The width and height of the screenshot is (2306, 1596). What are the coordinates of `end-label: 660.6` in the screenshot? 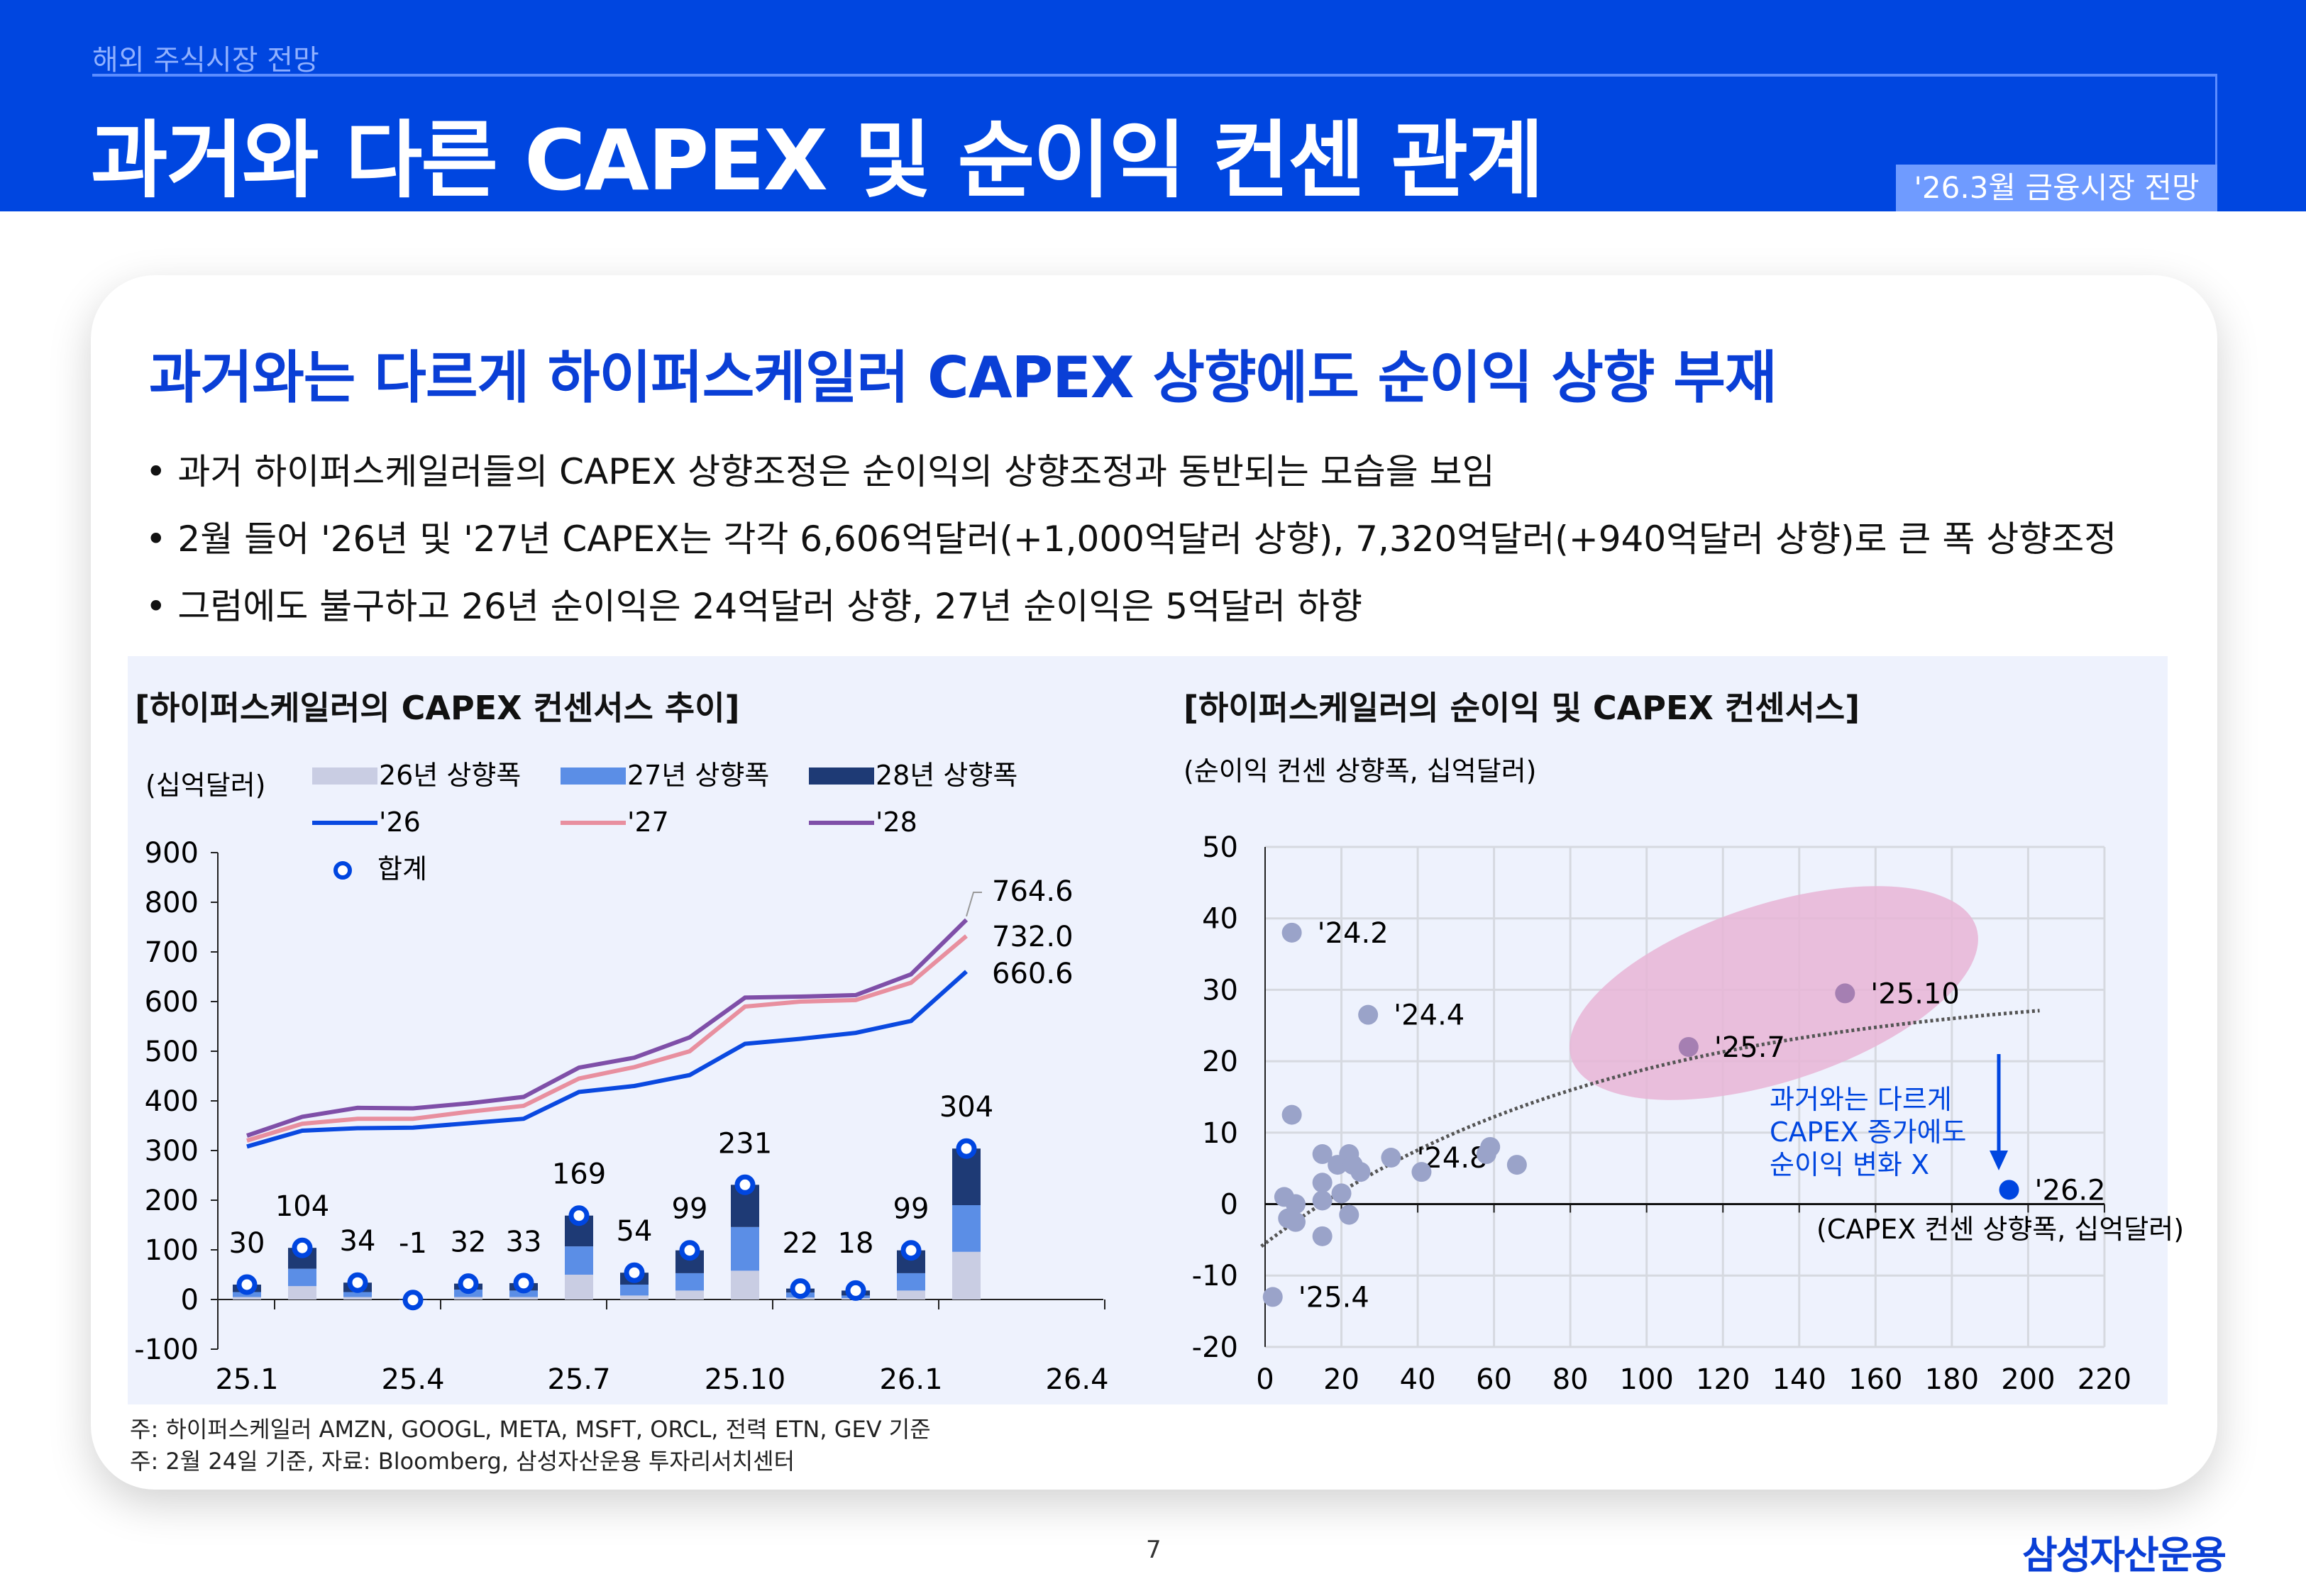 It's located at (1033, 974).